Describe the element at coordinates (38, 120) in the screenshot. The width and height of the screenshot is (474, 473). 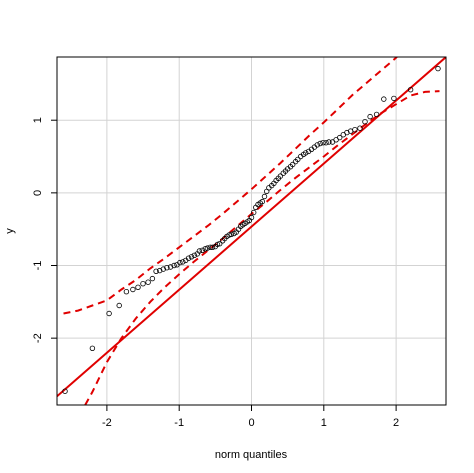
I see `y-tick-label: 1` at that location.